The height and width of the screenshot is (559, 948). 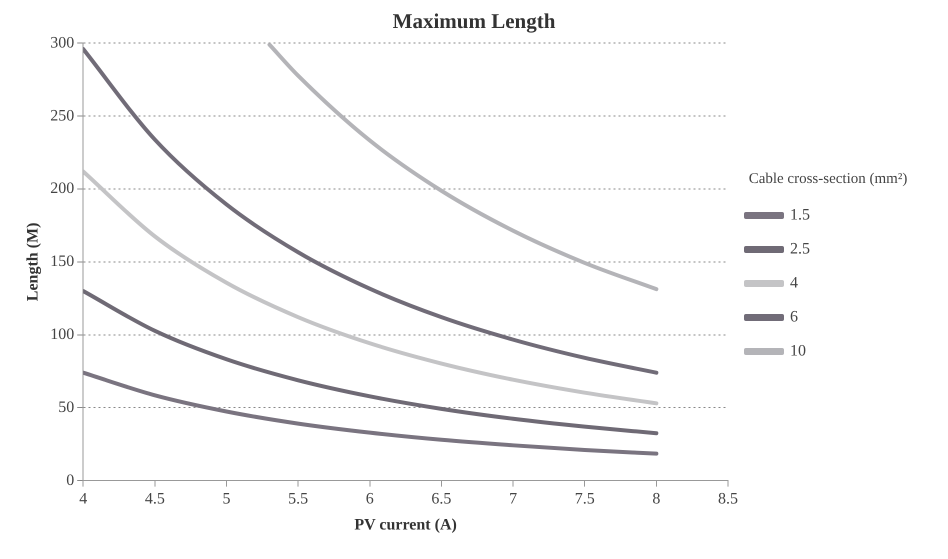 What do you see at coordinates (62, 43) in the screenshot?
I see `y-tick-label: 300` at bounding box center [62, 43].